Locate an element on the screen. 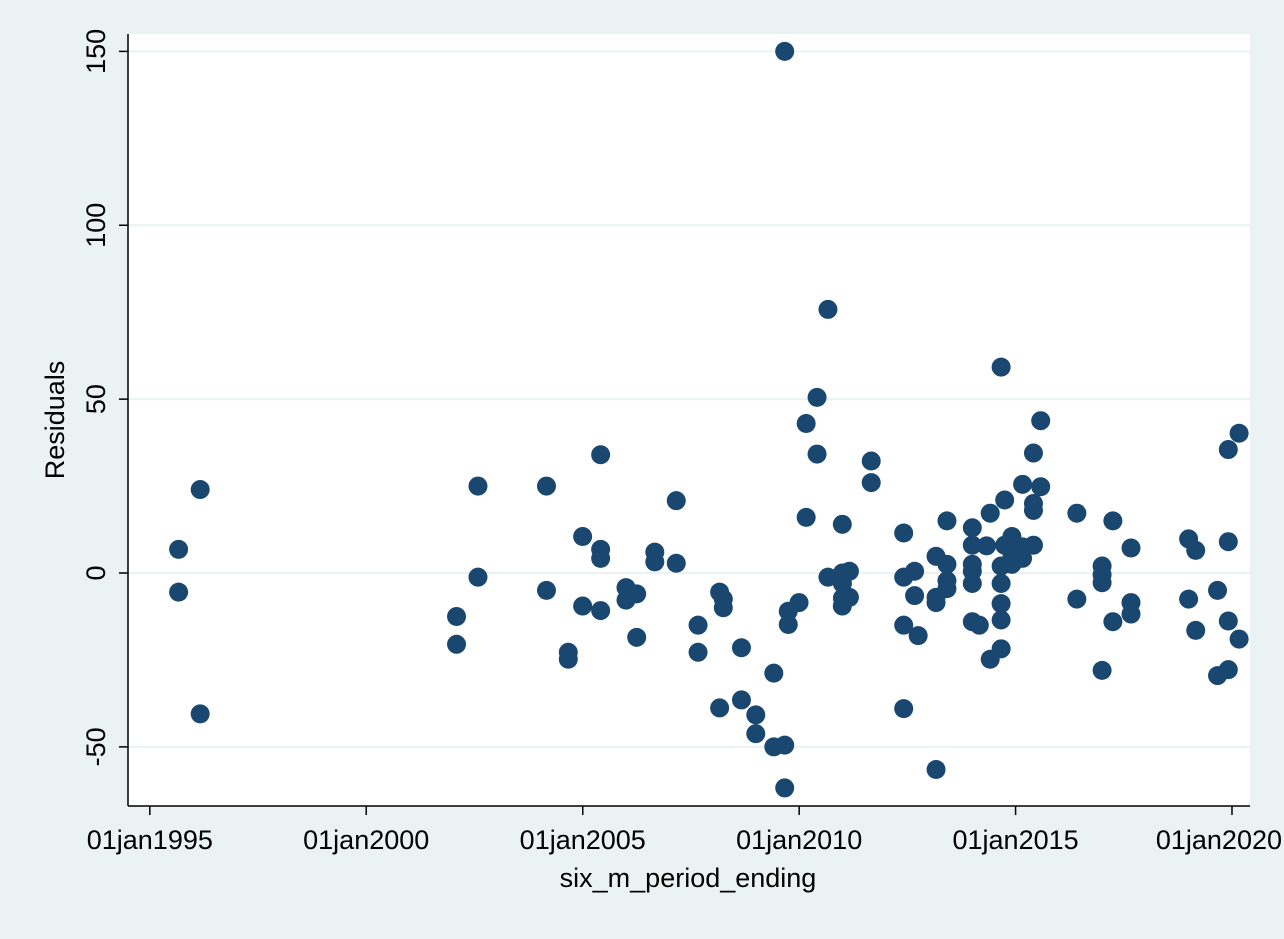  x-tick-label-3: 01jan2010 is located at coordinates (799, 840).